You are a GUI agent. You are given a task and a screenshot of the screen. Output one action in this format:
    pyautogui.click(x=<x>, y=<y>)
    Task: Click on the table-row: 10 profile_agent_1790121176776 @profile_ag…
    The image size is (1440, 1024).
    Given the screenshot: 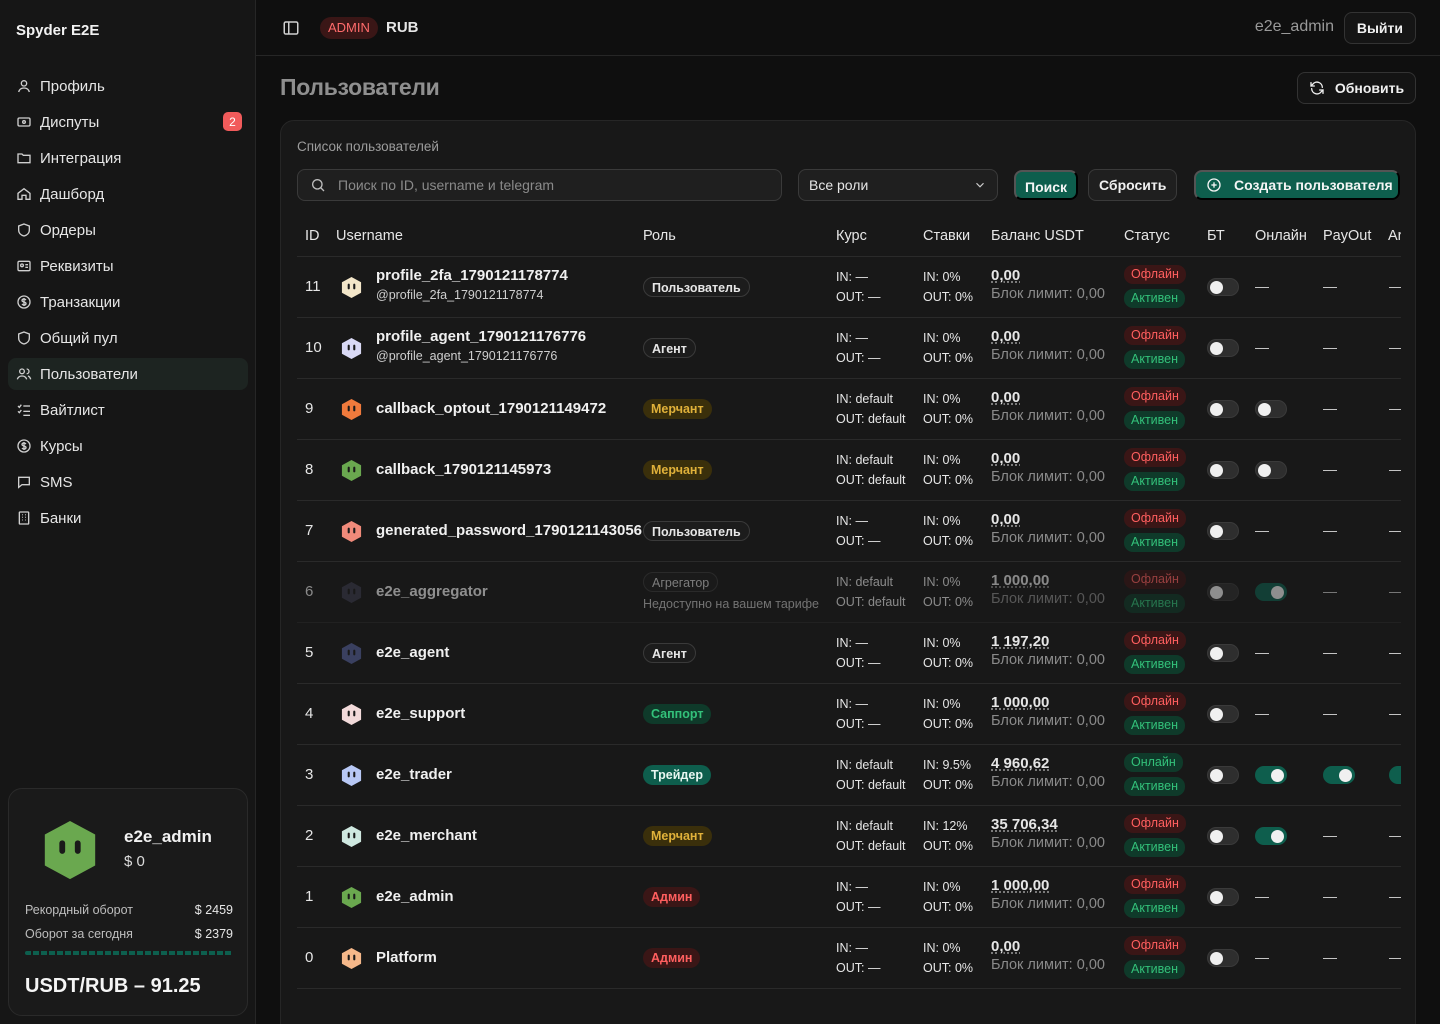 What is the action you would take?
    pyautogui.click(x=849, y=348)
    